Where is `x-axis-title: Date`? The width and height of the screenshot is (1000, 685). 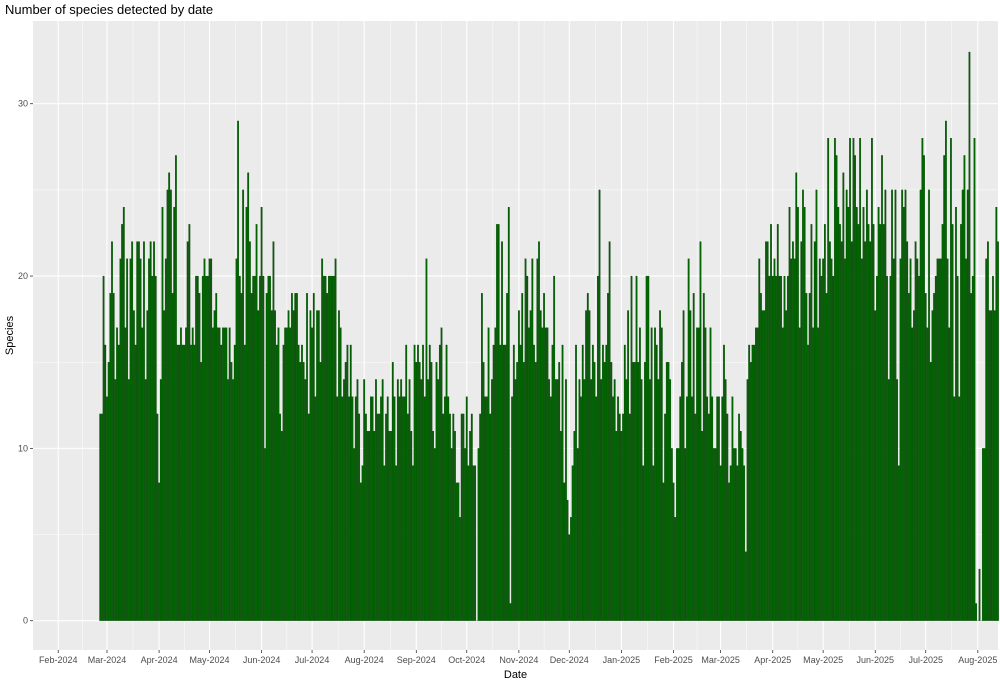
x-axis-title: Date is located at coordinates (515, 675).